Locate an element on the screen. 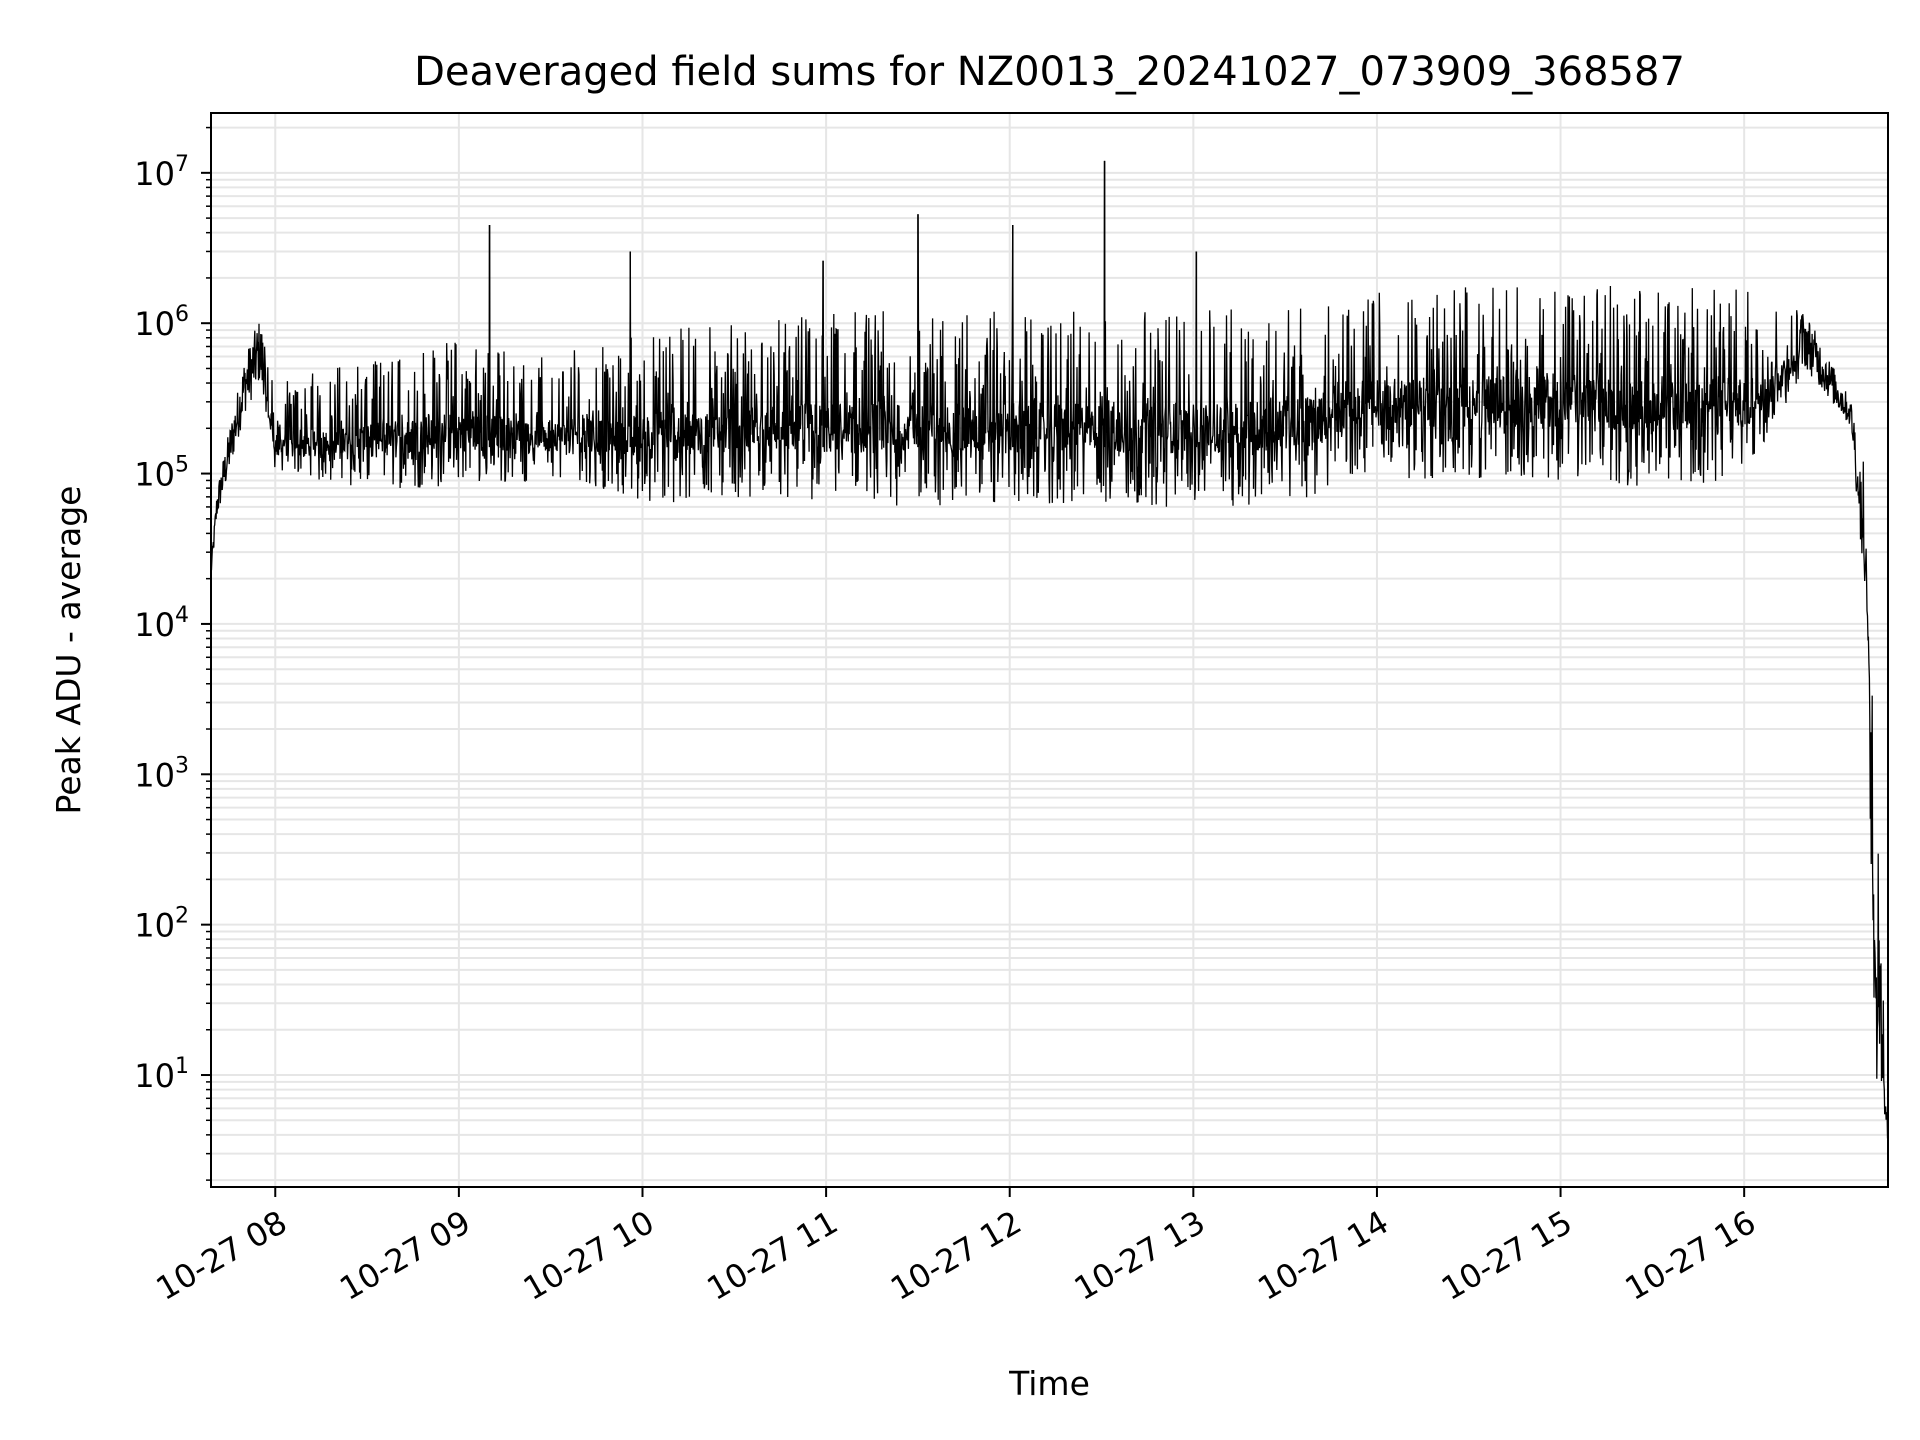 Image resolution: width=1920 pixels, height=1440 pixels. y-tick-exponent: 7 is located at coordinates (182, 164).